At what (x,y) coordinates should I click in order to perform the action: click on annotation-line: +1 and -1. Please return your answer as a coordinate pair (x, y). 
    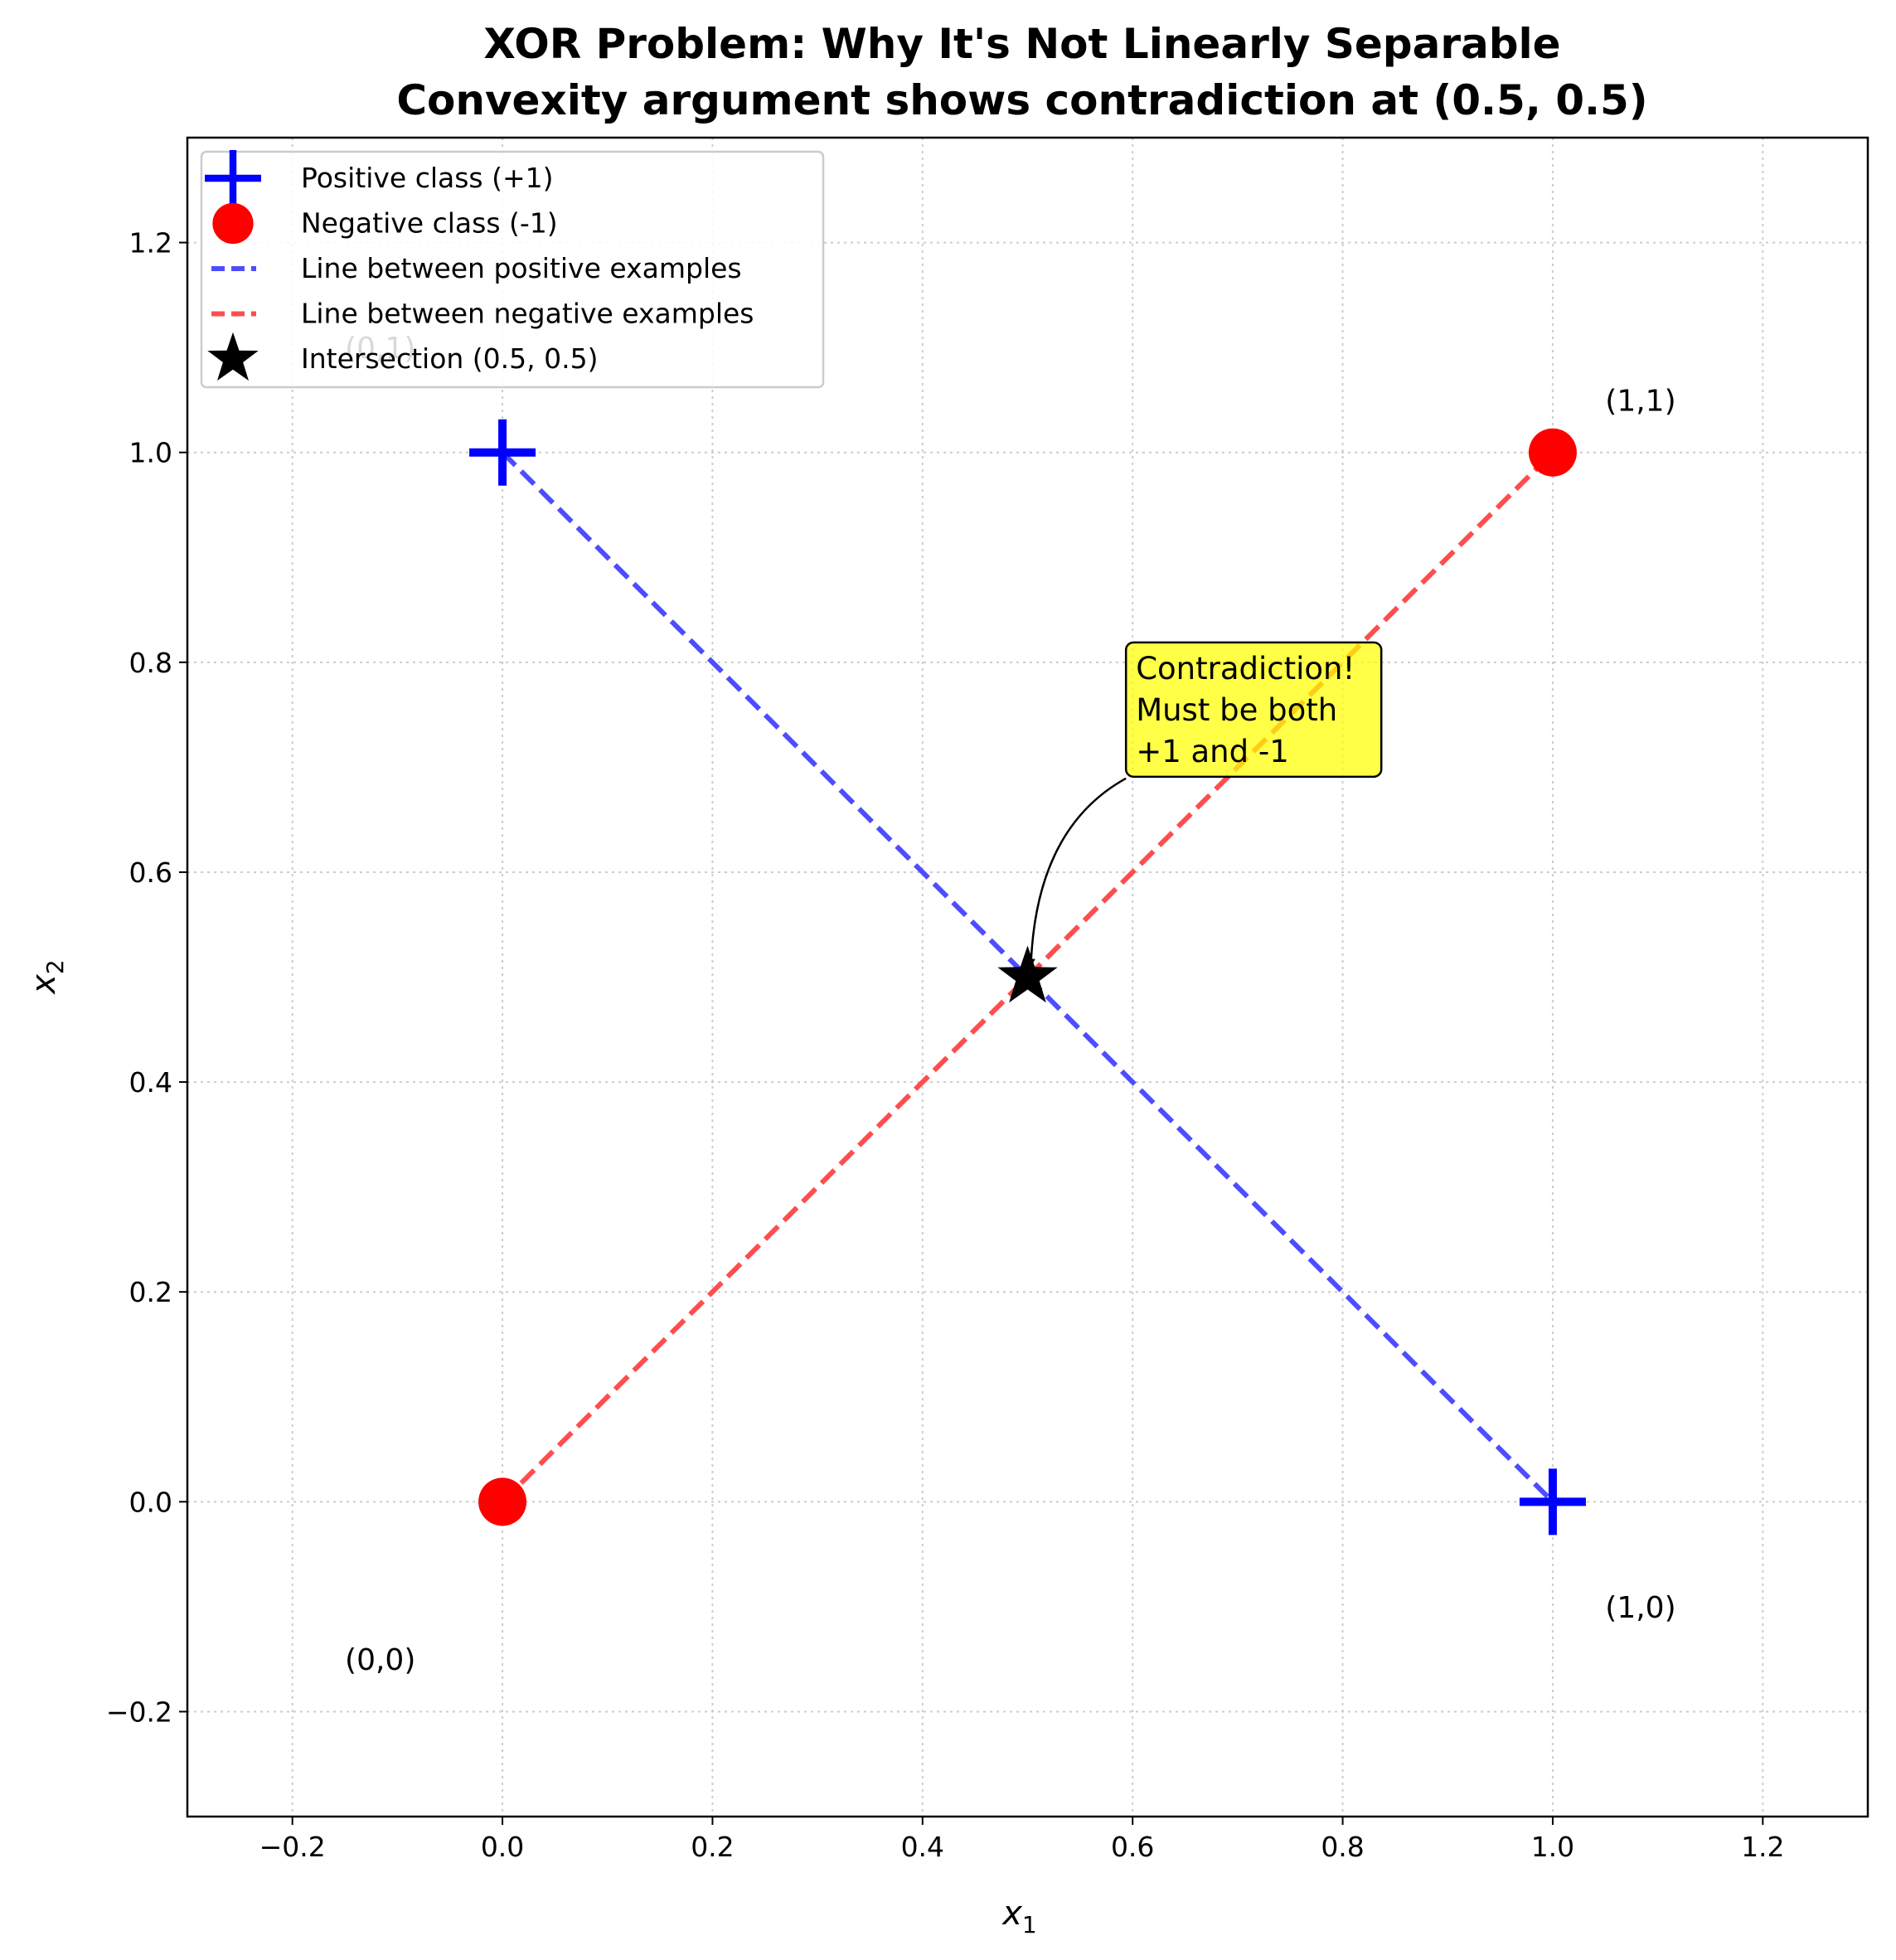
    Looking at the image, I should click on (1213, 751).